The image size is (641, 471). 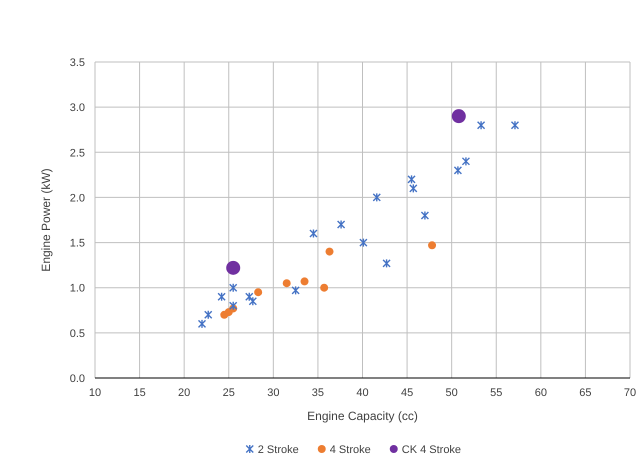 What do you see at coordinates (362, 393) in the screenshot?
I see `x-tick-label: 40` at bounding box center [362, 393].